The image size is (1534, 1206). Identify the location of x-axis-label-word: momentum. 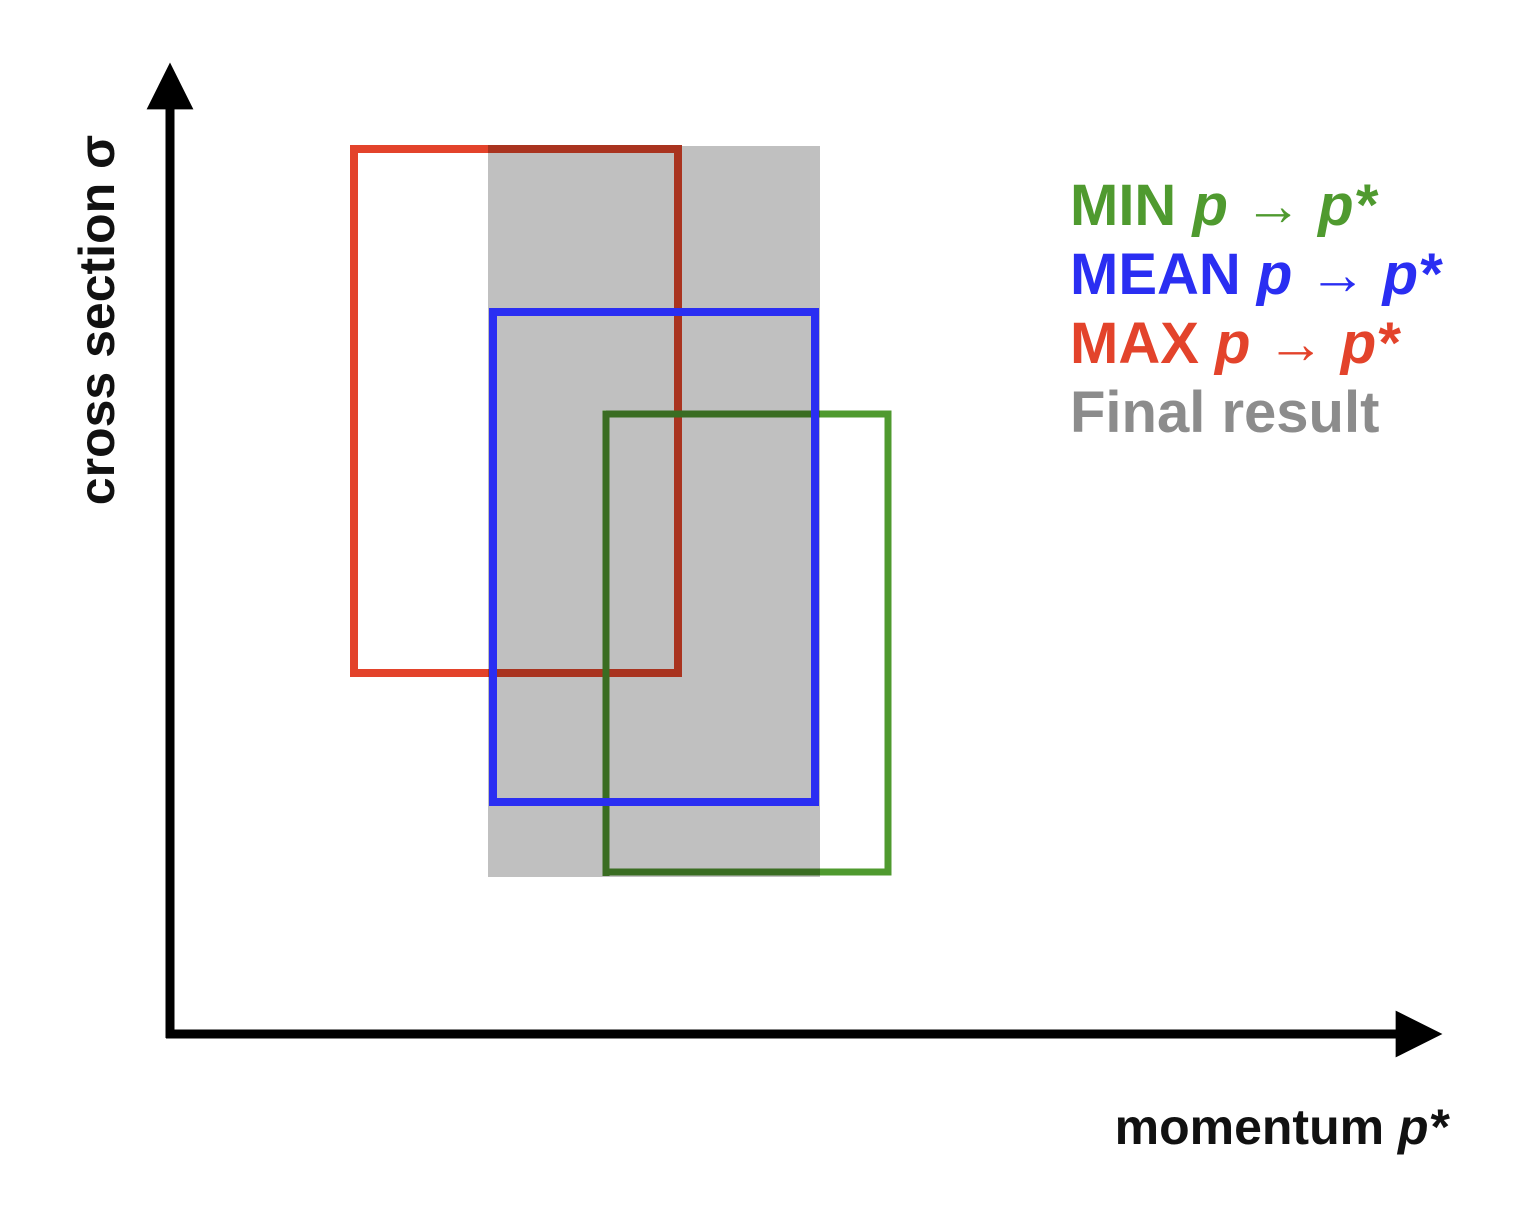
(1249, 1127).